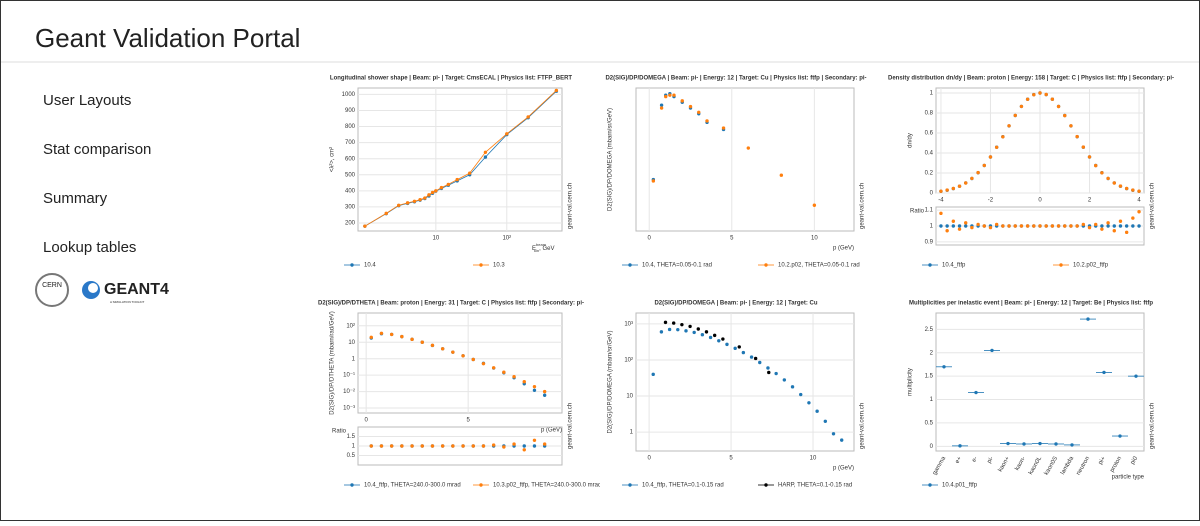  I want to click on y-axis-label: D2(SIG)/DP/DOMEGA (mbarn/sr/GeV), so click(611, 381).